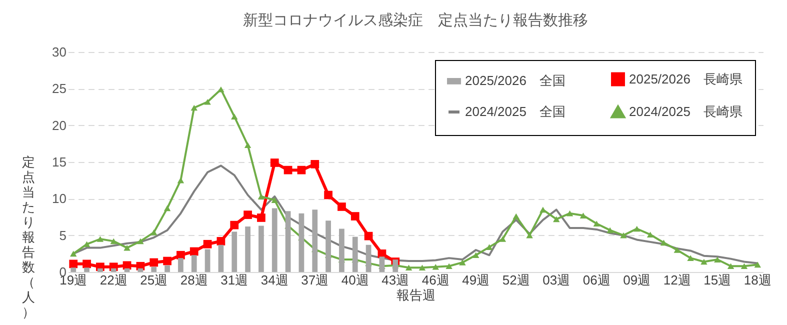 This screenshot has width=787, height=325. What do you see at coordinates (596, 280) in the screenshot?
I see `x-tick-label: 06週` at bounding box center [596, 280].